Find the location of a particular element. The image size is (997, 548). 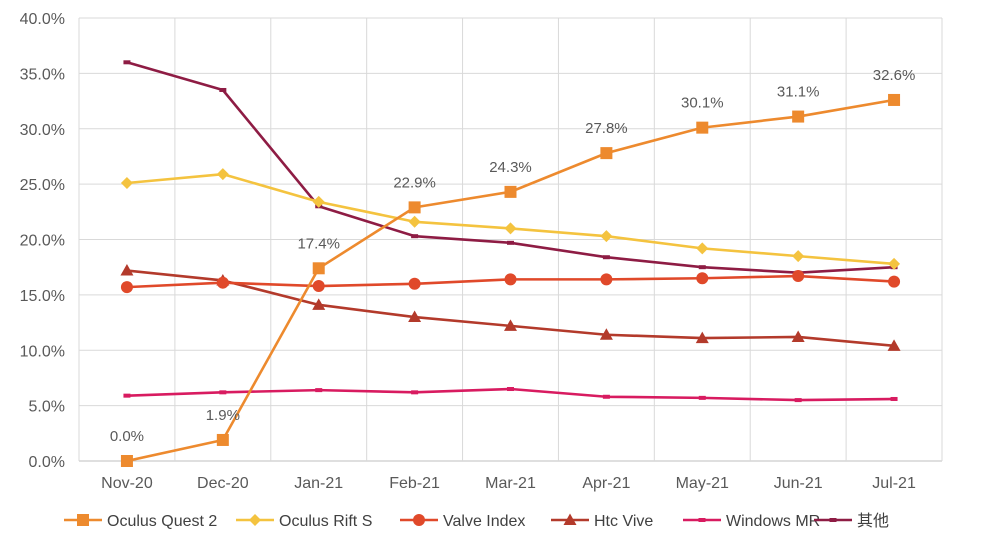

legend-item-htc-vive: Htc Vive is located at coordinates (602, 521).